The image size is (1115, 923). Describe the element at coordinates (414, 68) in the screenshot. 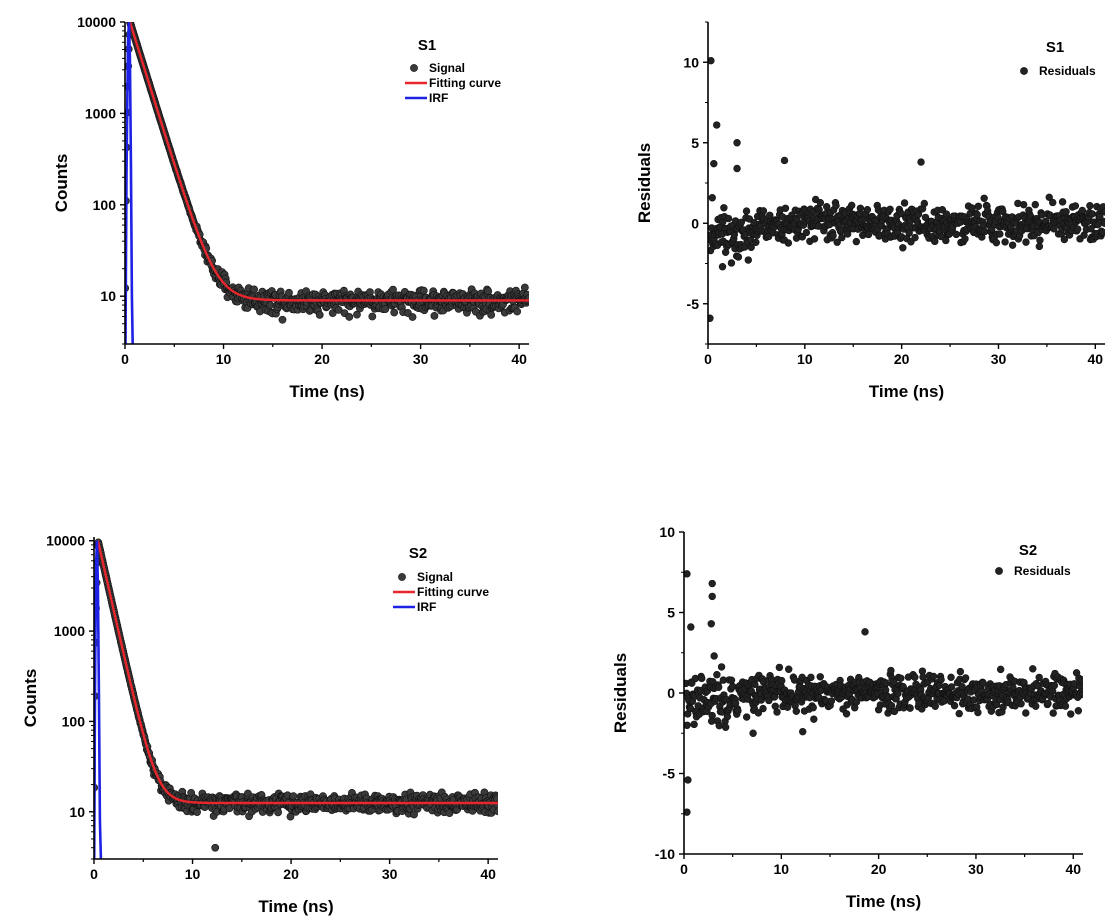

I see `legend-marker-signal` at that location.